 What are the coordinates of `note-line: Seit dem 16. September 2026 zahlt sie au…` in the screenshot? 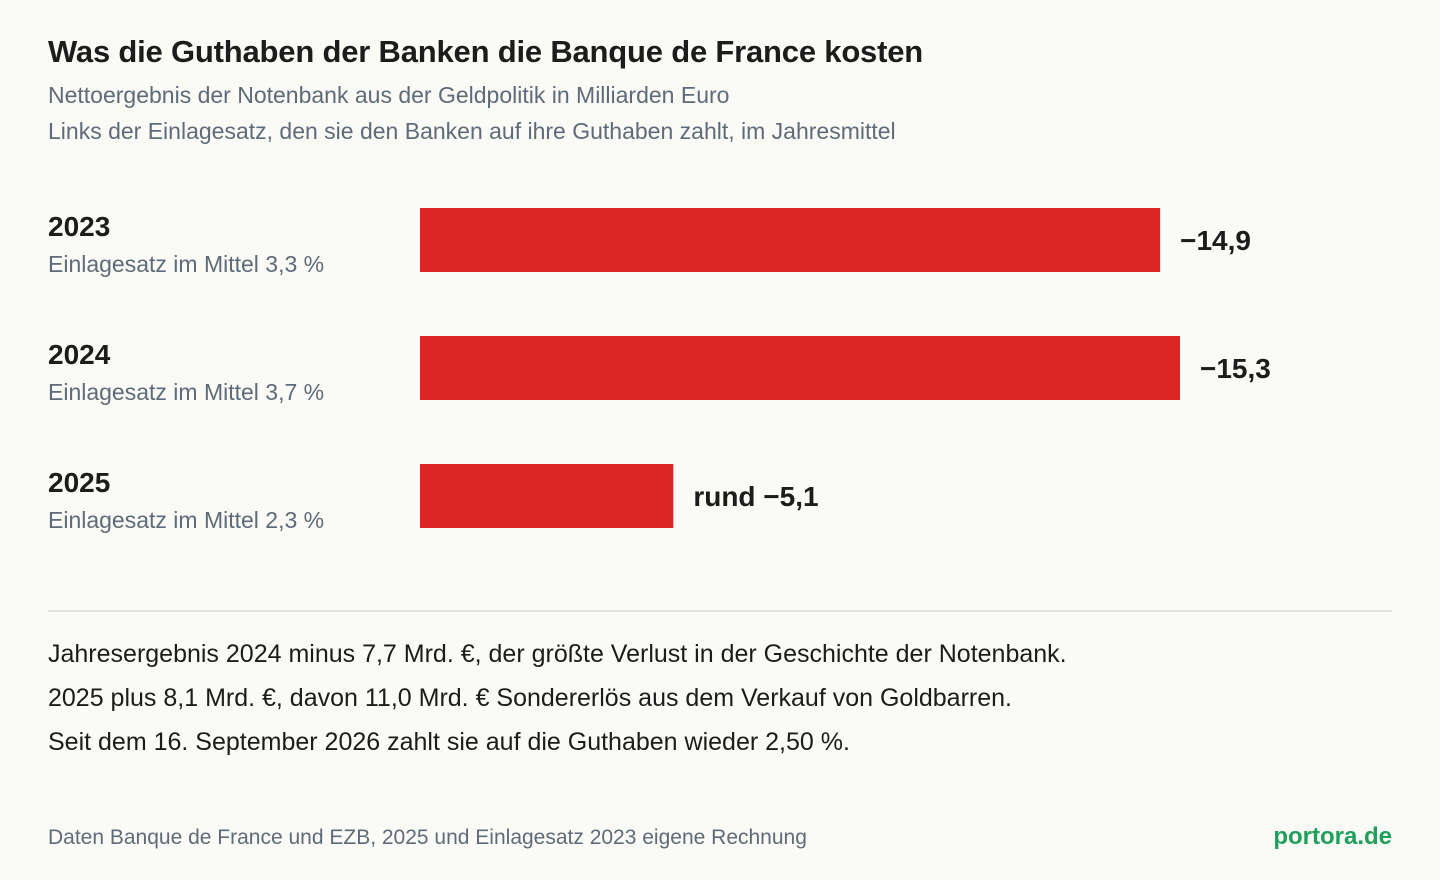 It's located at (449, 742).